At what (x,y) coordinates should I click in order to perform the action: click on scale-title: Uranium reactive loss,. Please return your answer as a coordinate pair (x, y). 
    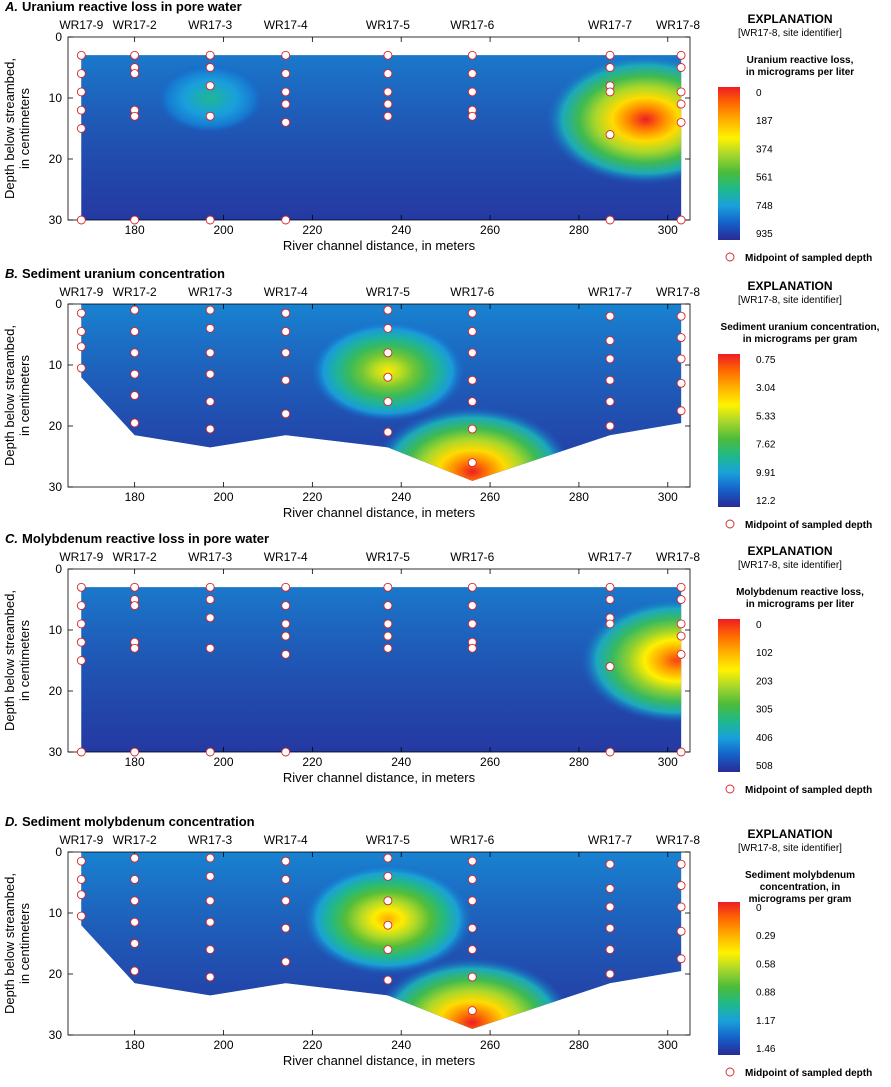
    Looking at the image, I should click on (800, 60).